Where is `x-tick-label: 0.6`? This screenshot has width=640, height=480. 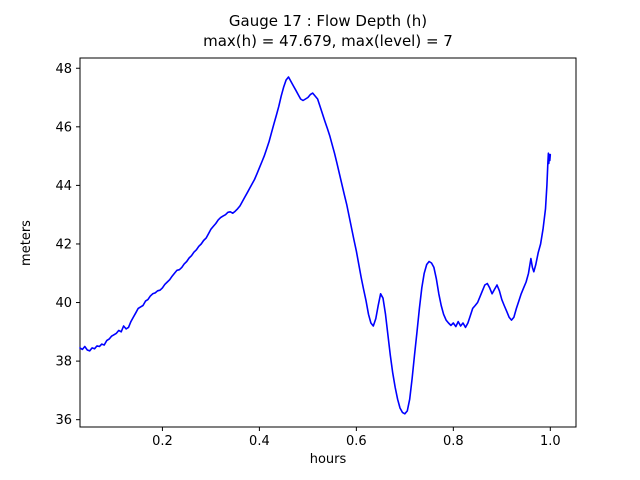
x-tick-label: 0.6 is located at coordinates (356, 441).